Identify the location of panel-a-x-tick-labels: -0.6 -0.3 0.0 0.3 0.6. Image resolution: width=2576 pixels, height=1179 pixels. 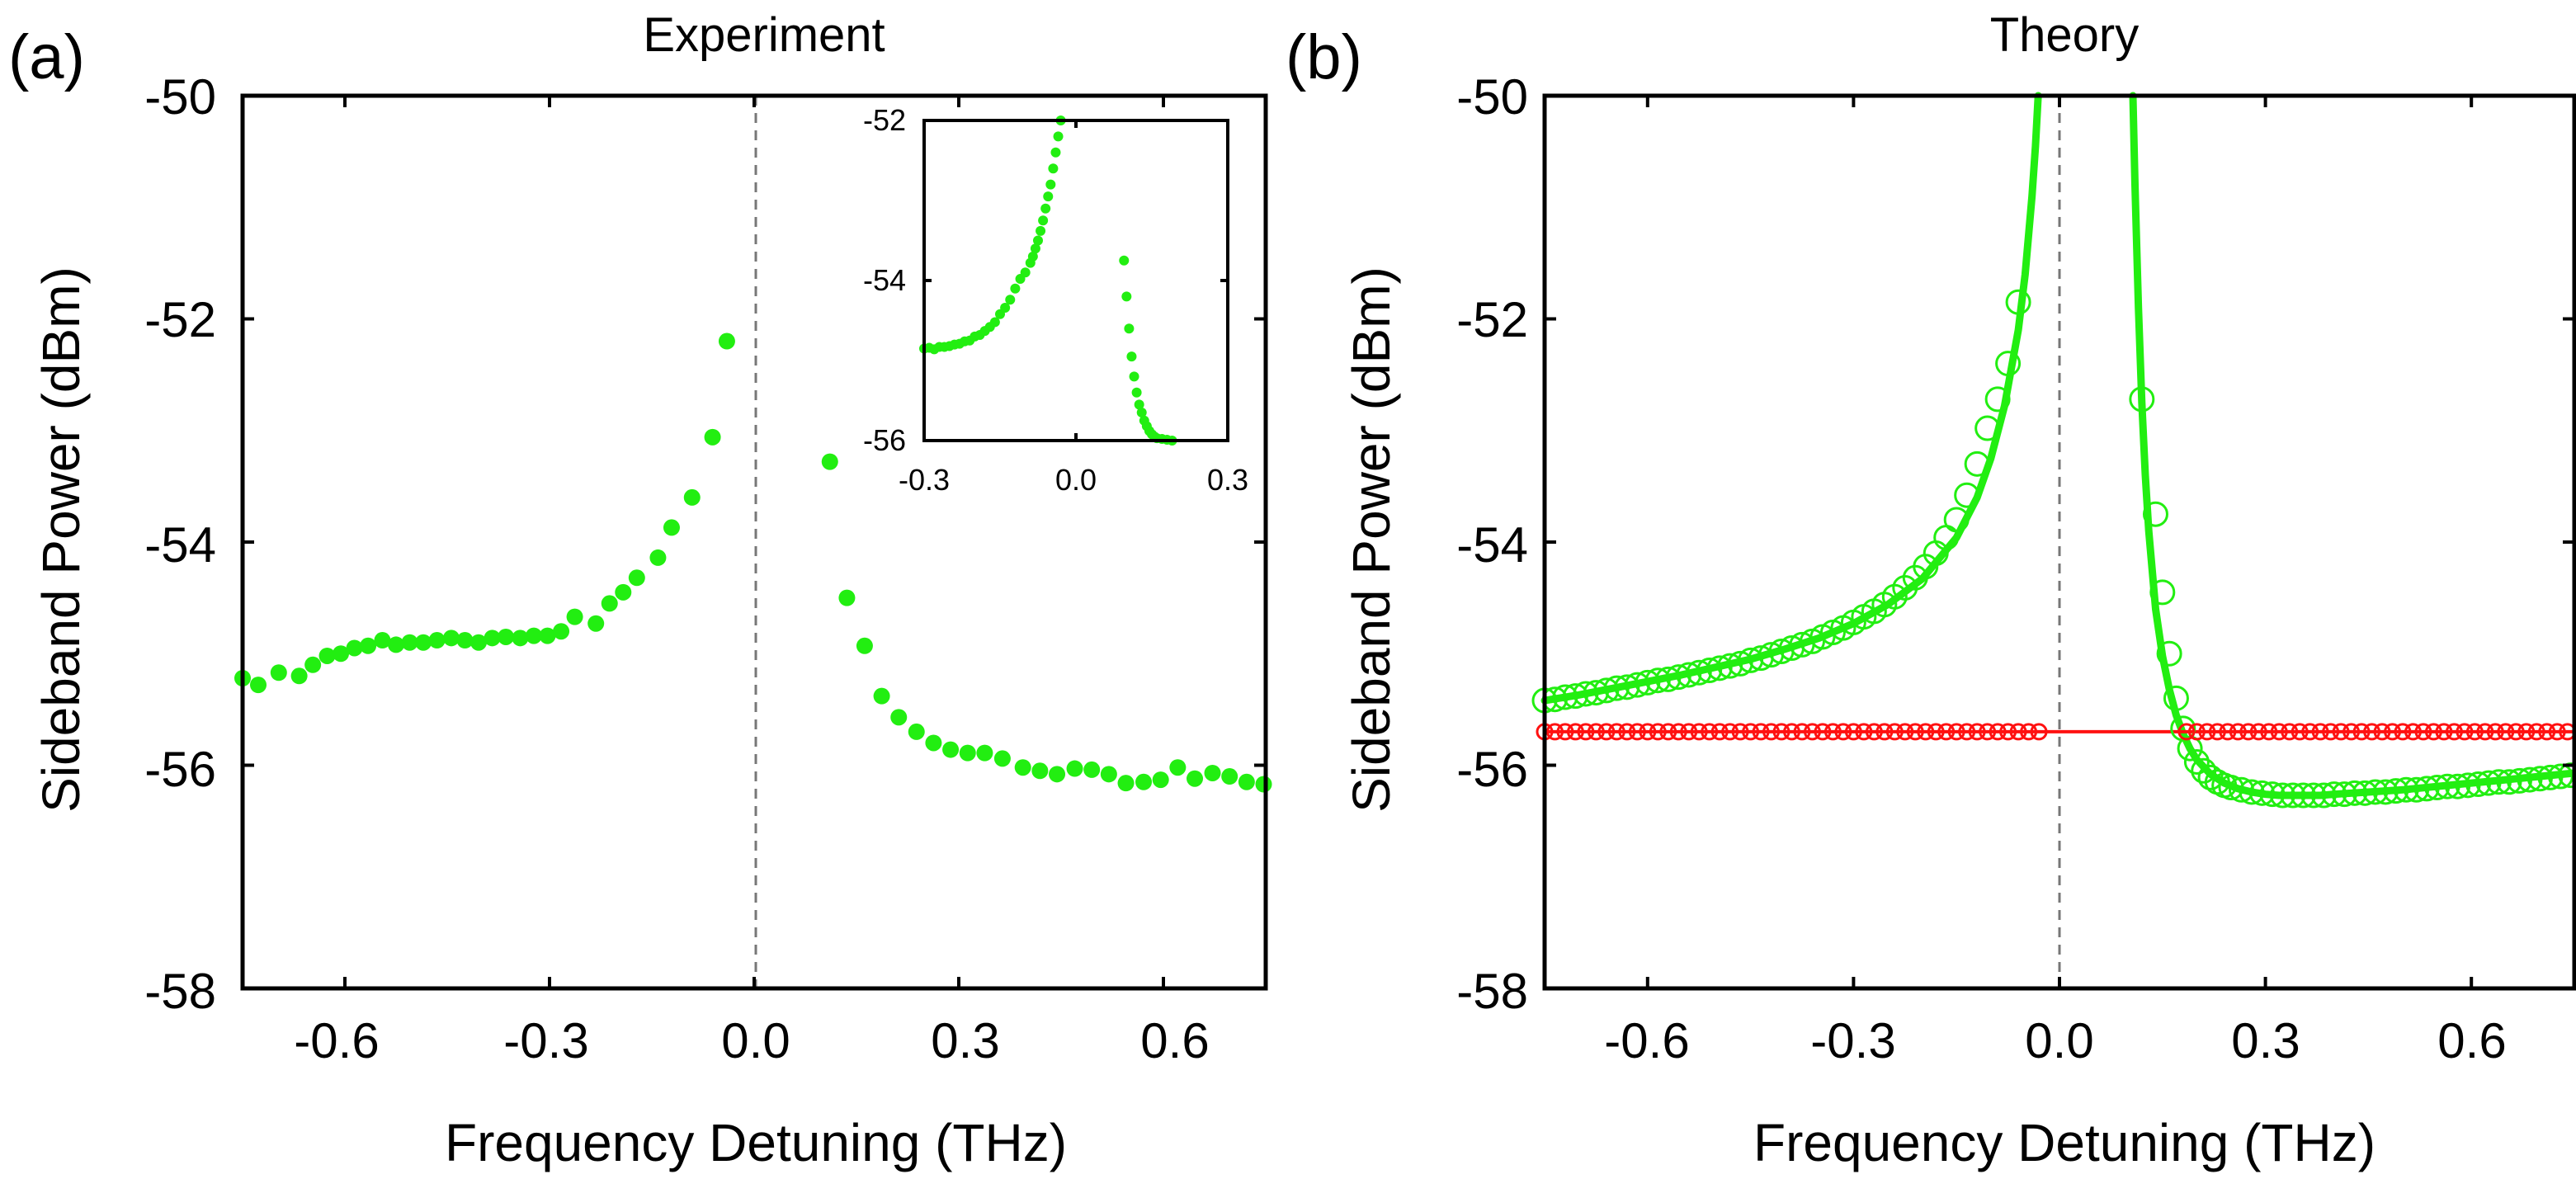
(751, 1040).